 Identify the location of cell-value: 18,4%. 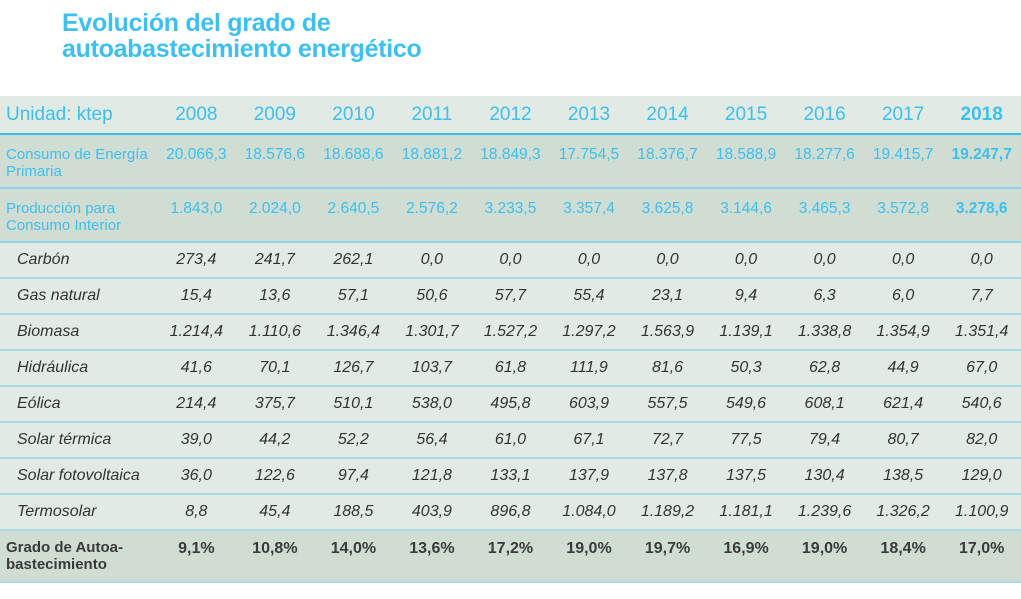
(903, 548).